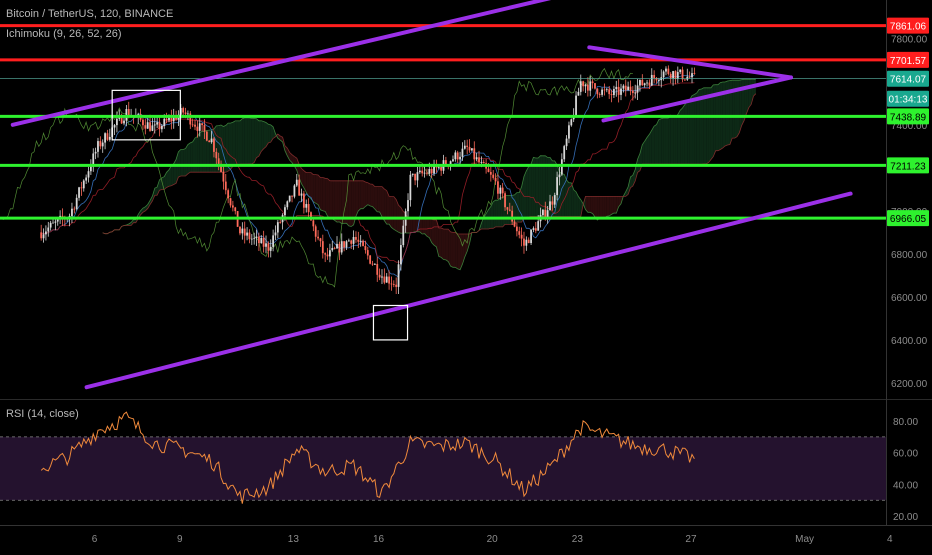 The image size is (932, 555). What do you see at coordinates (578, 539) in the screenshot?
I see `time-tick-label: 23` at bounding box center [578, 539].